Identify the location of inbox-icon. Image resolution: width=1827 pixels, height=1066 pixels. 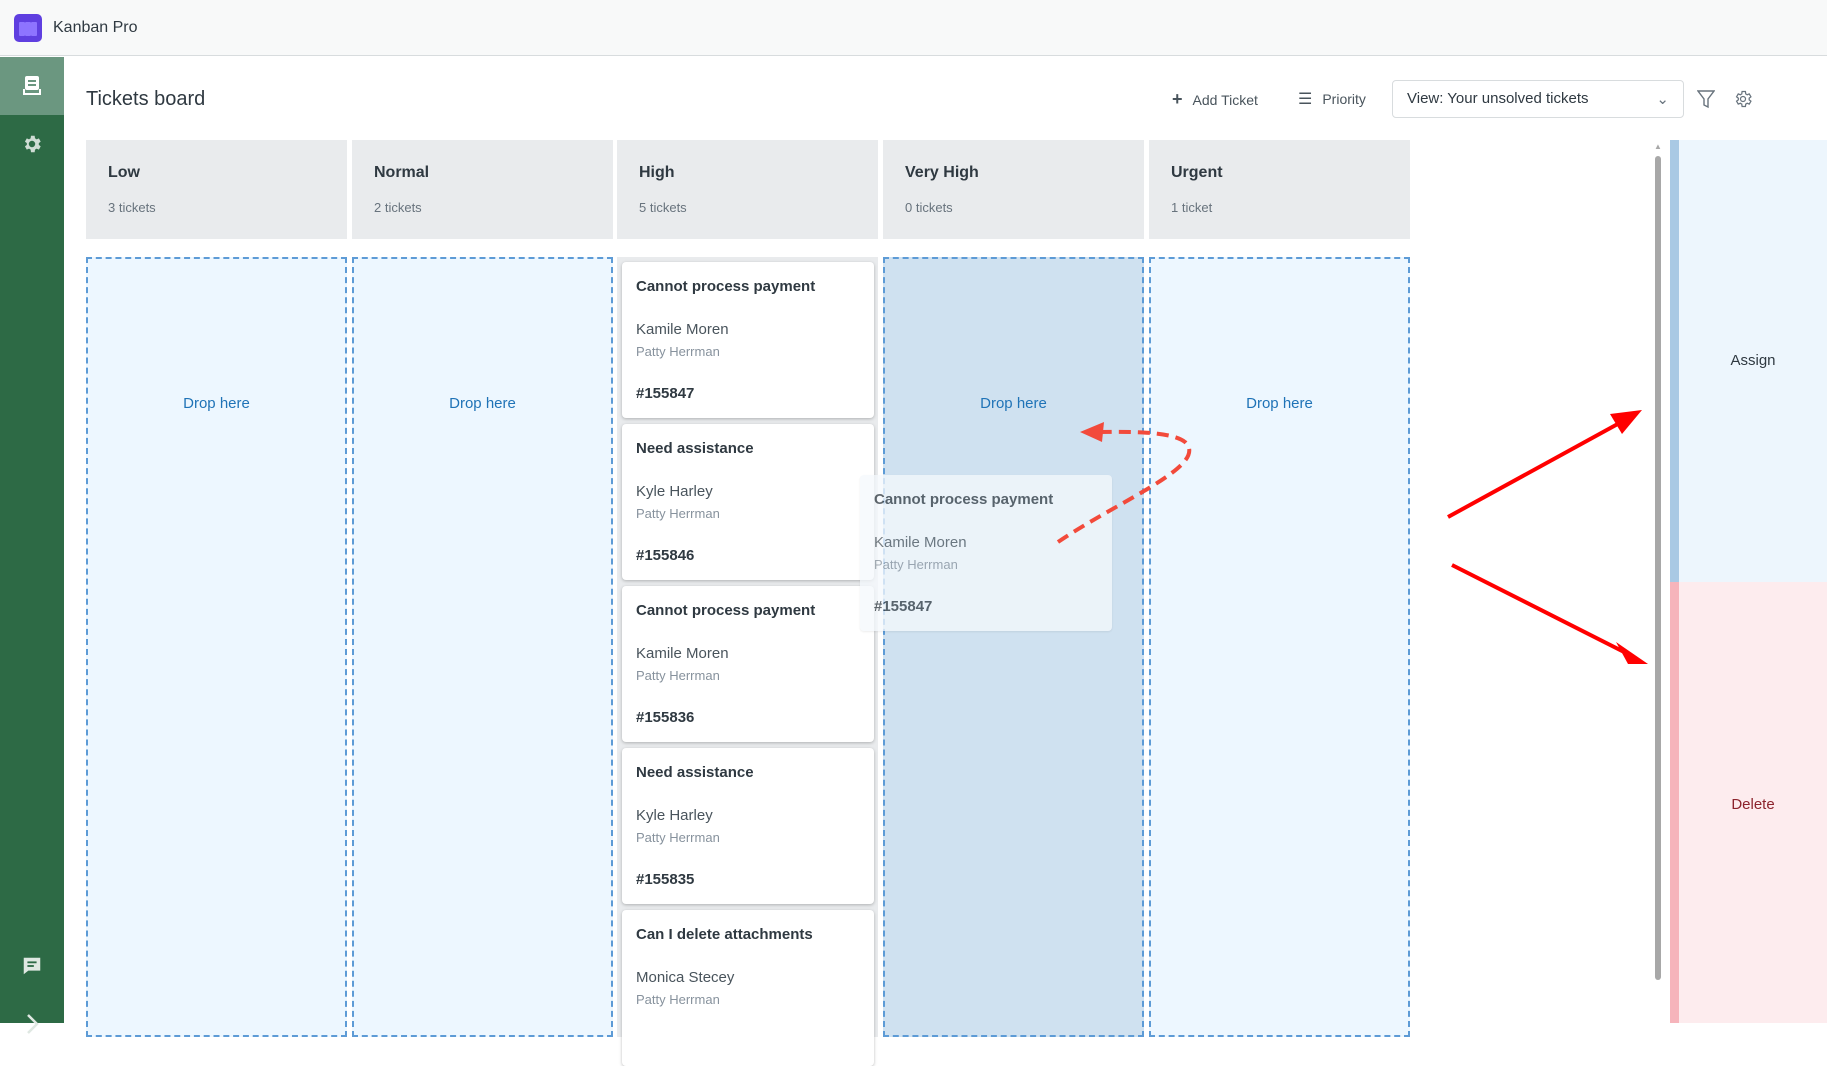
(32, 85).